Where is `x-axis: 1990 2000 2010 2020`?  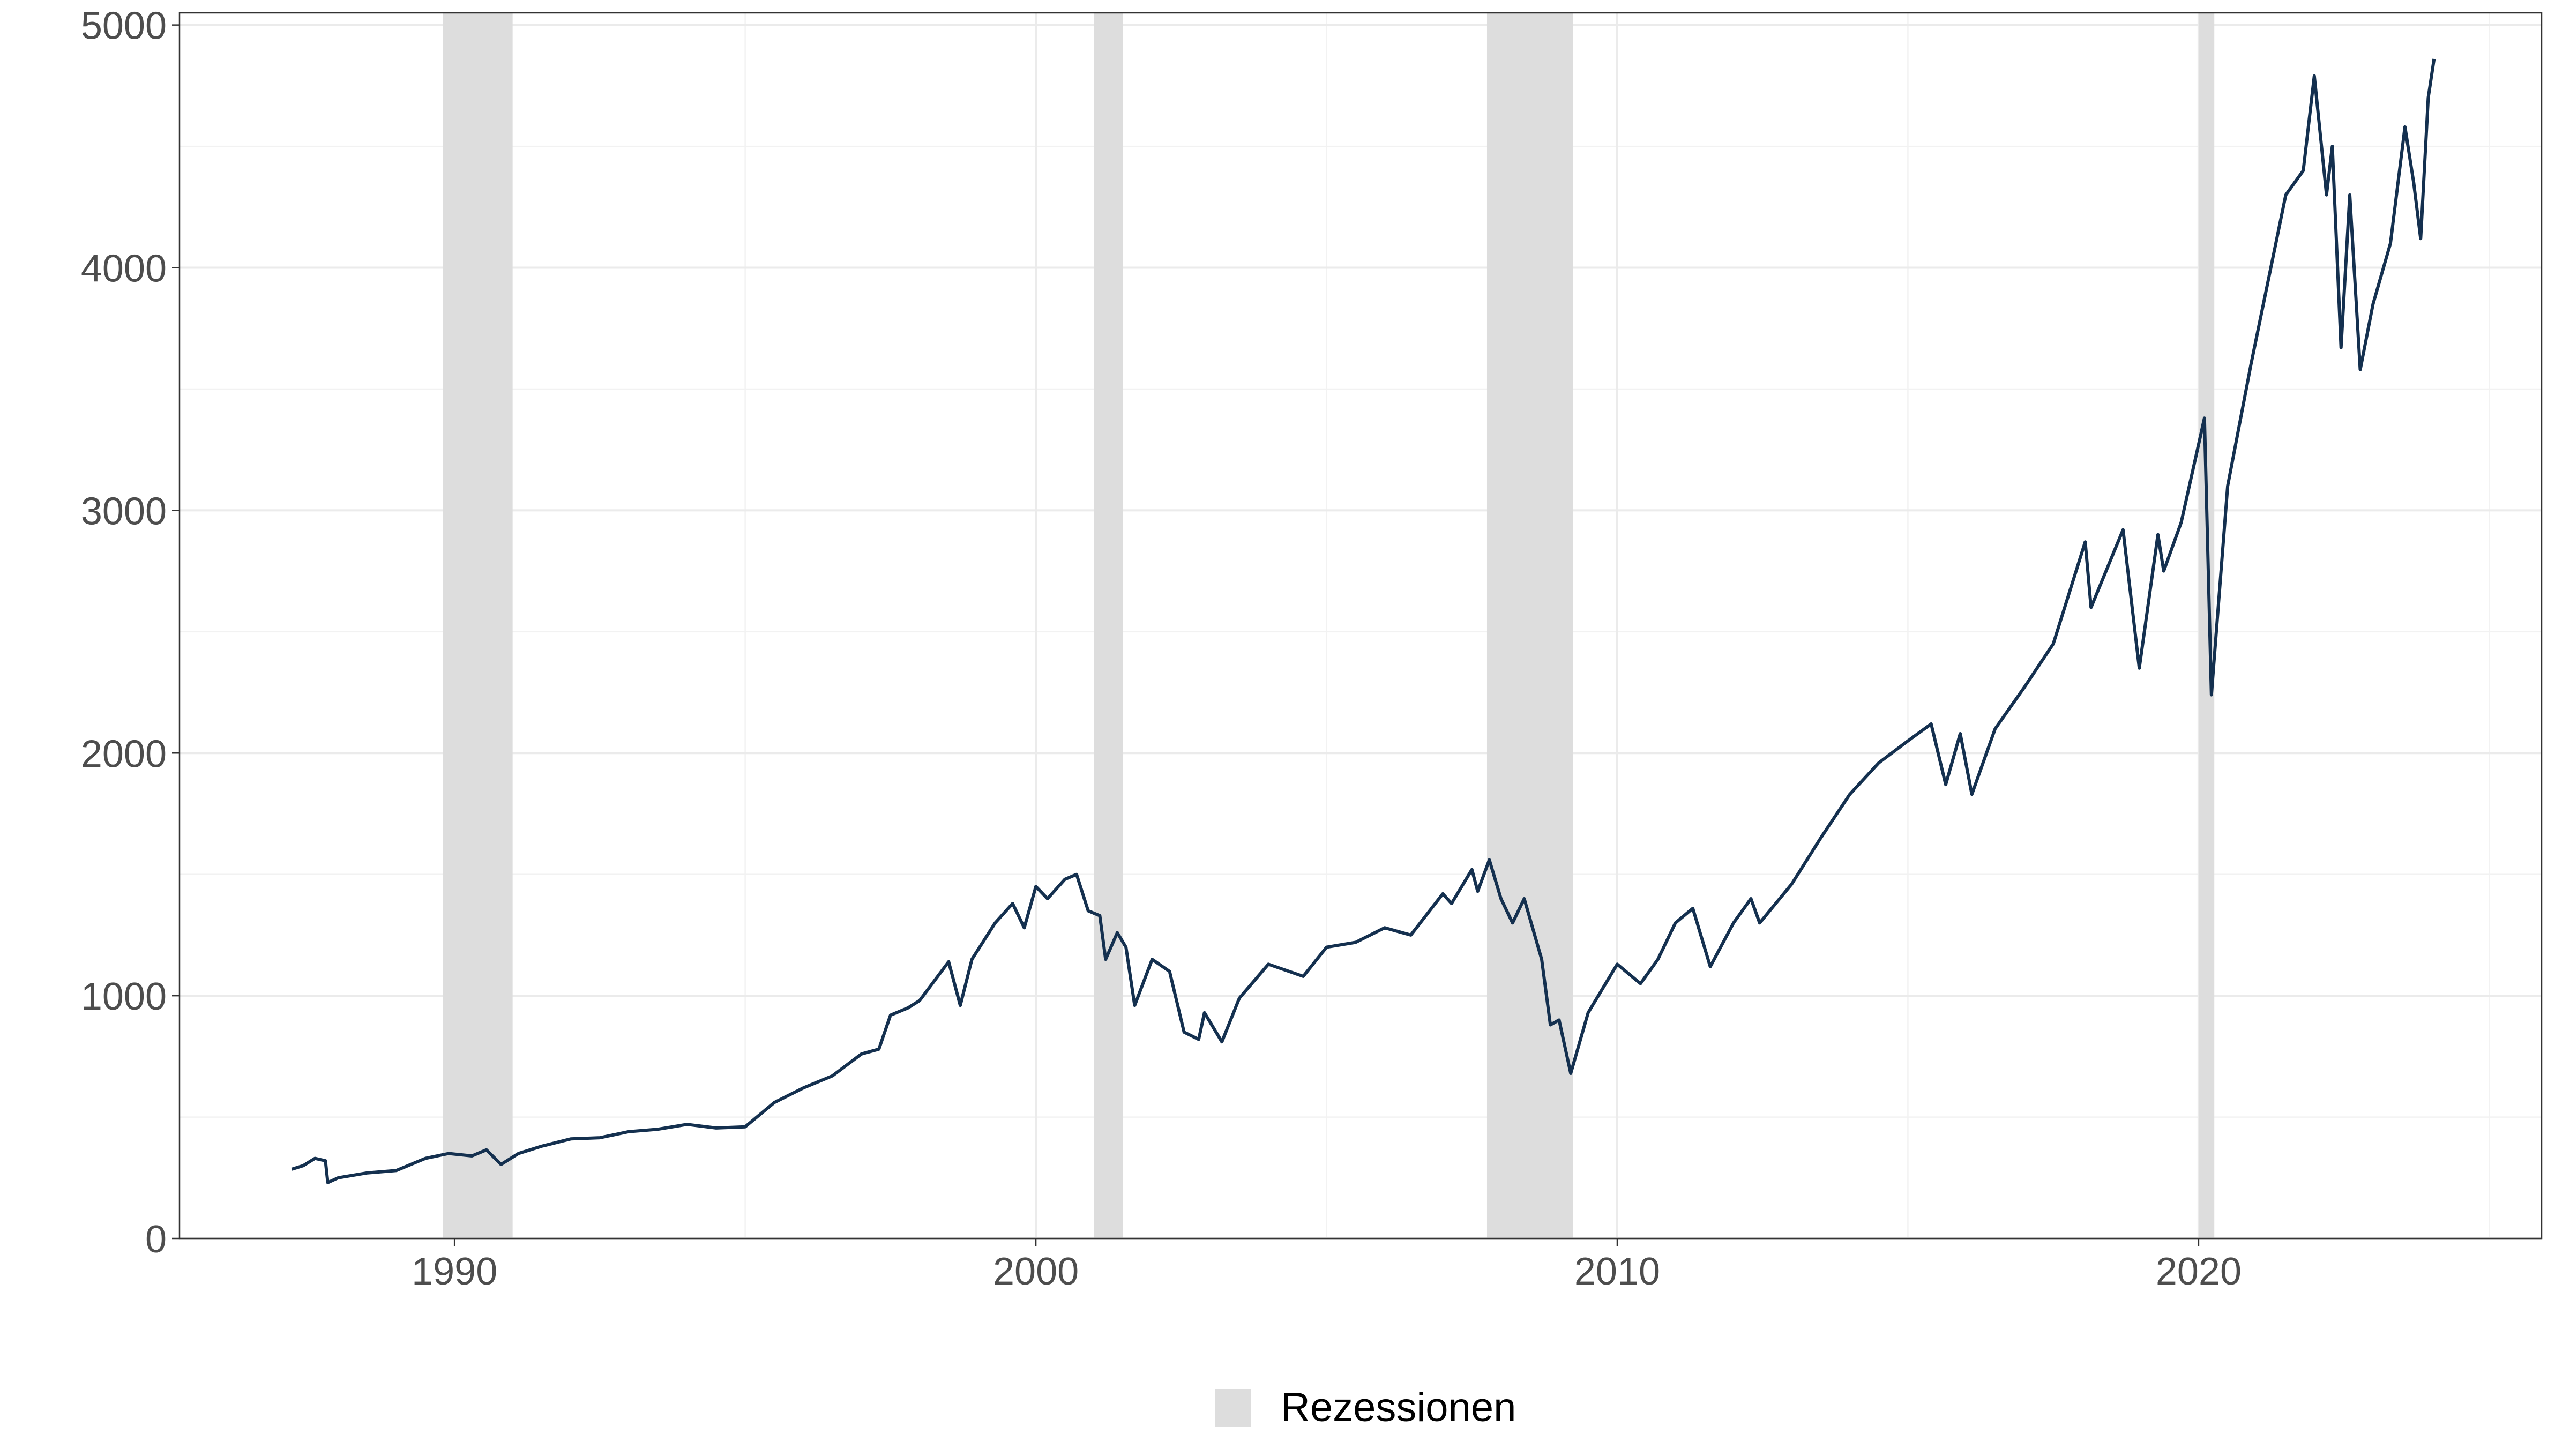 x-axis: 1990 2000 2010 2020 is located at coordinates (1327, 1266).